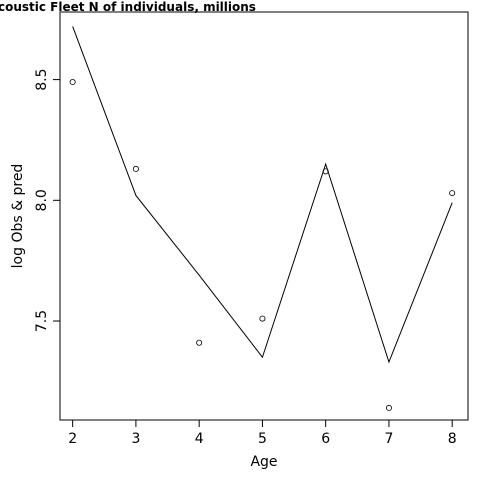 This screenshot has width=480, height=480. I want to click on x-axis: 2 3 4 5 6 7 8, so click(262, 433).